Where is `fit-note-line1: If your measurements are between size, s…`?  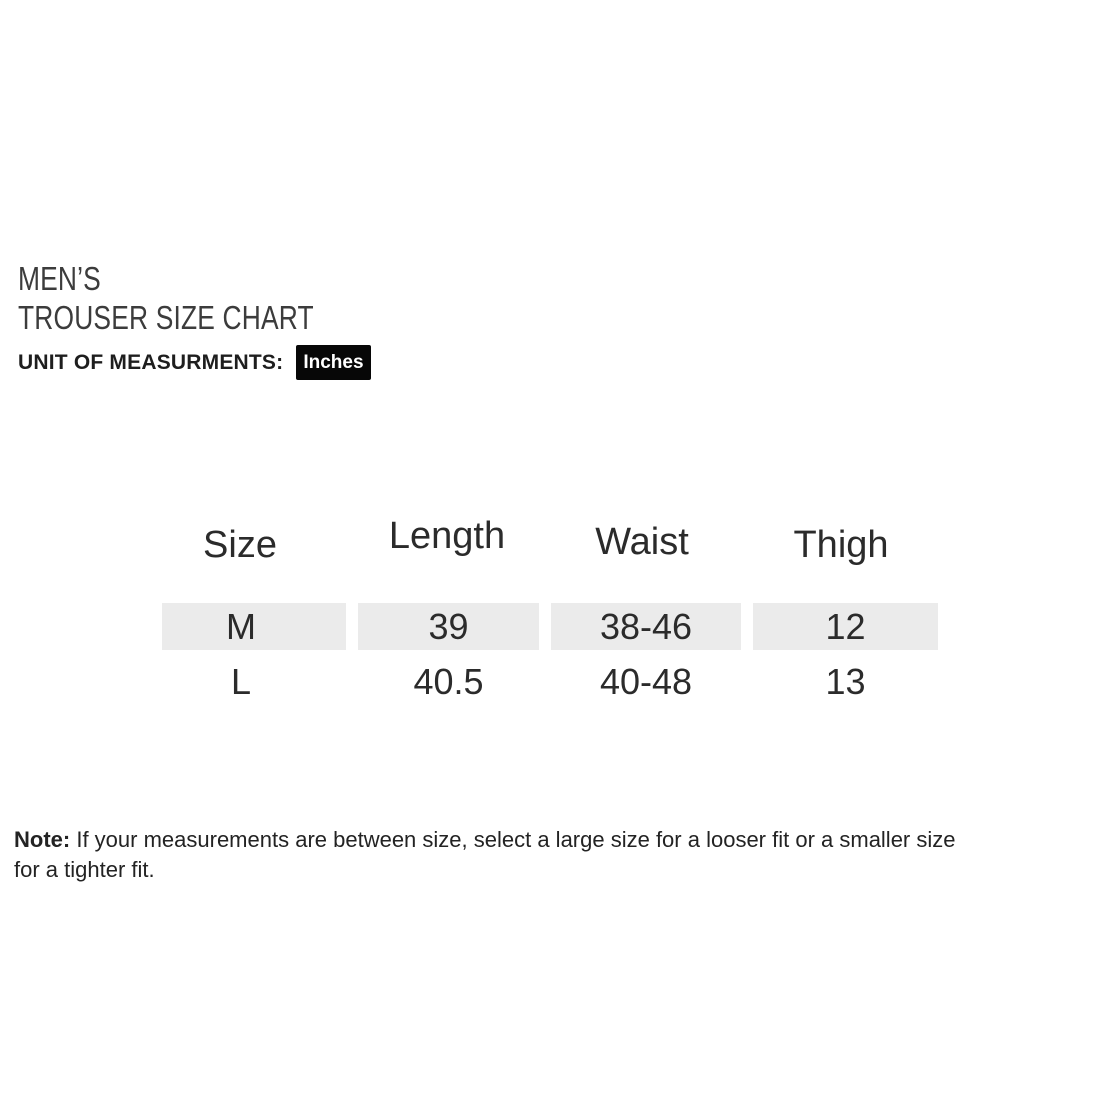 fit-note-line1: If your measurements are between size, s… is located at coordinates (516, 839).